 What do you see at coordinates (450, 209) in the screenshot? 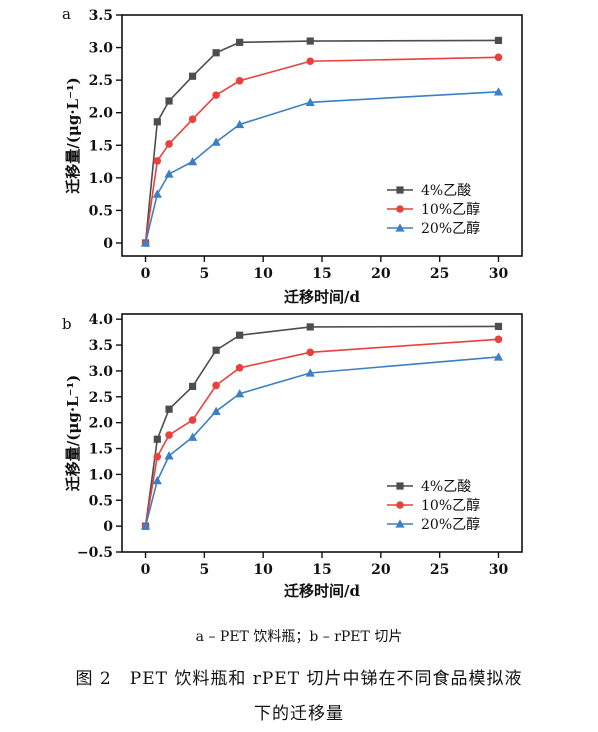
I see `panel-a-legend-label-1: 10%乙醇` at bounding box center [450, 209].